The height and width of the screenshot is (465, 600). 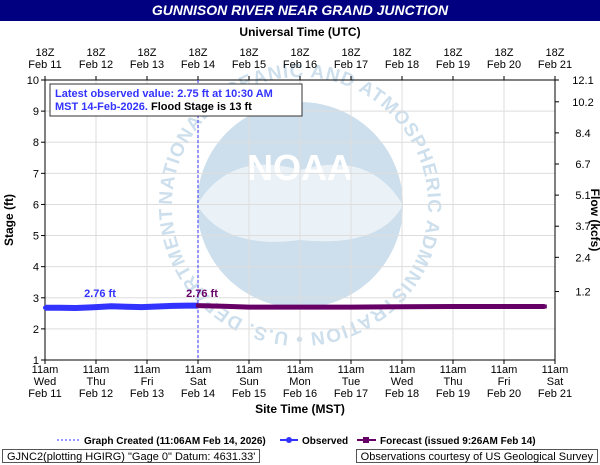 What do you see at coordinates (555, 382) in the screenshot?
I see `x-tick-label: 11am Sat Feb 21` at bounding box center [555, 382].